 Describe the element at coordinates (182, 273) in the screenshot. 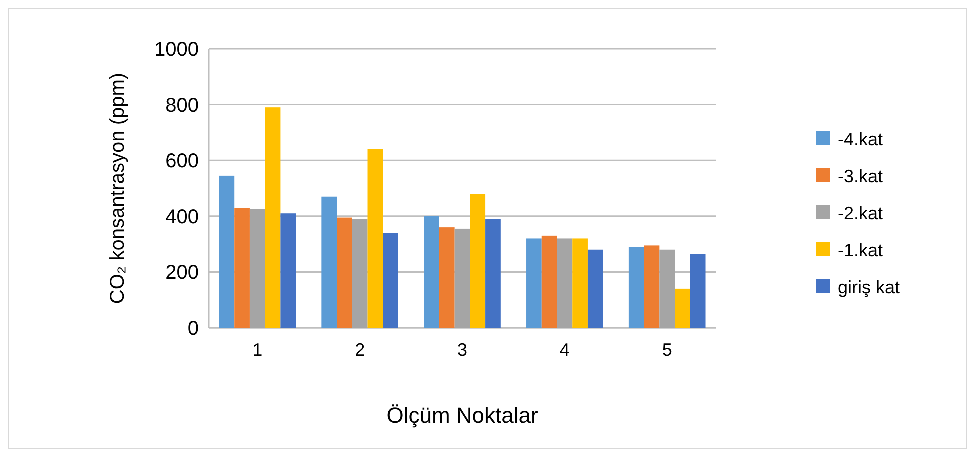

I see `y-tick-label: 200` at that location.